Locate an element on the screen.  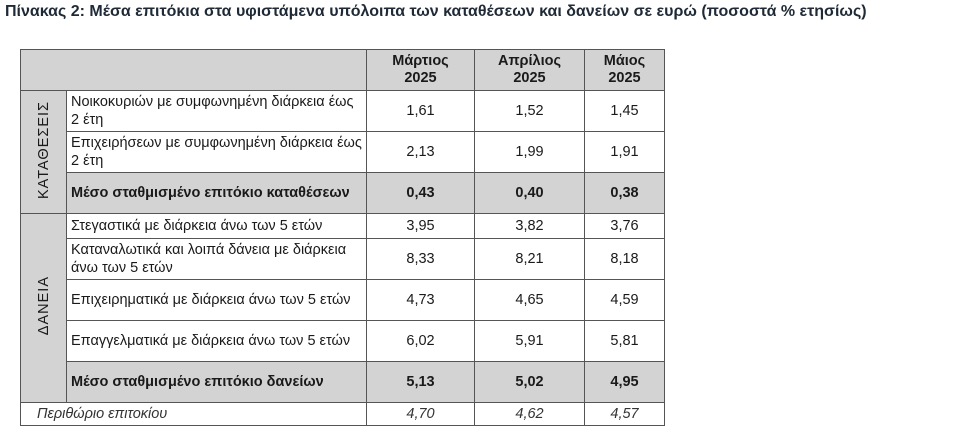
value-cell: 1,45 is located at coordinates (624, 111).